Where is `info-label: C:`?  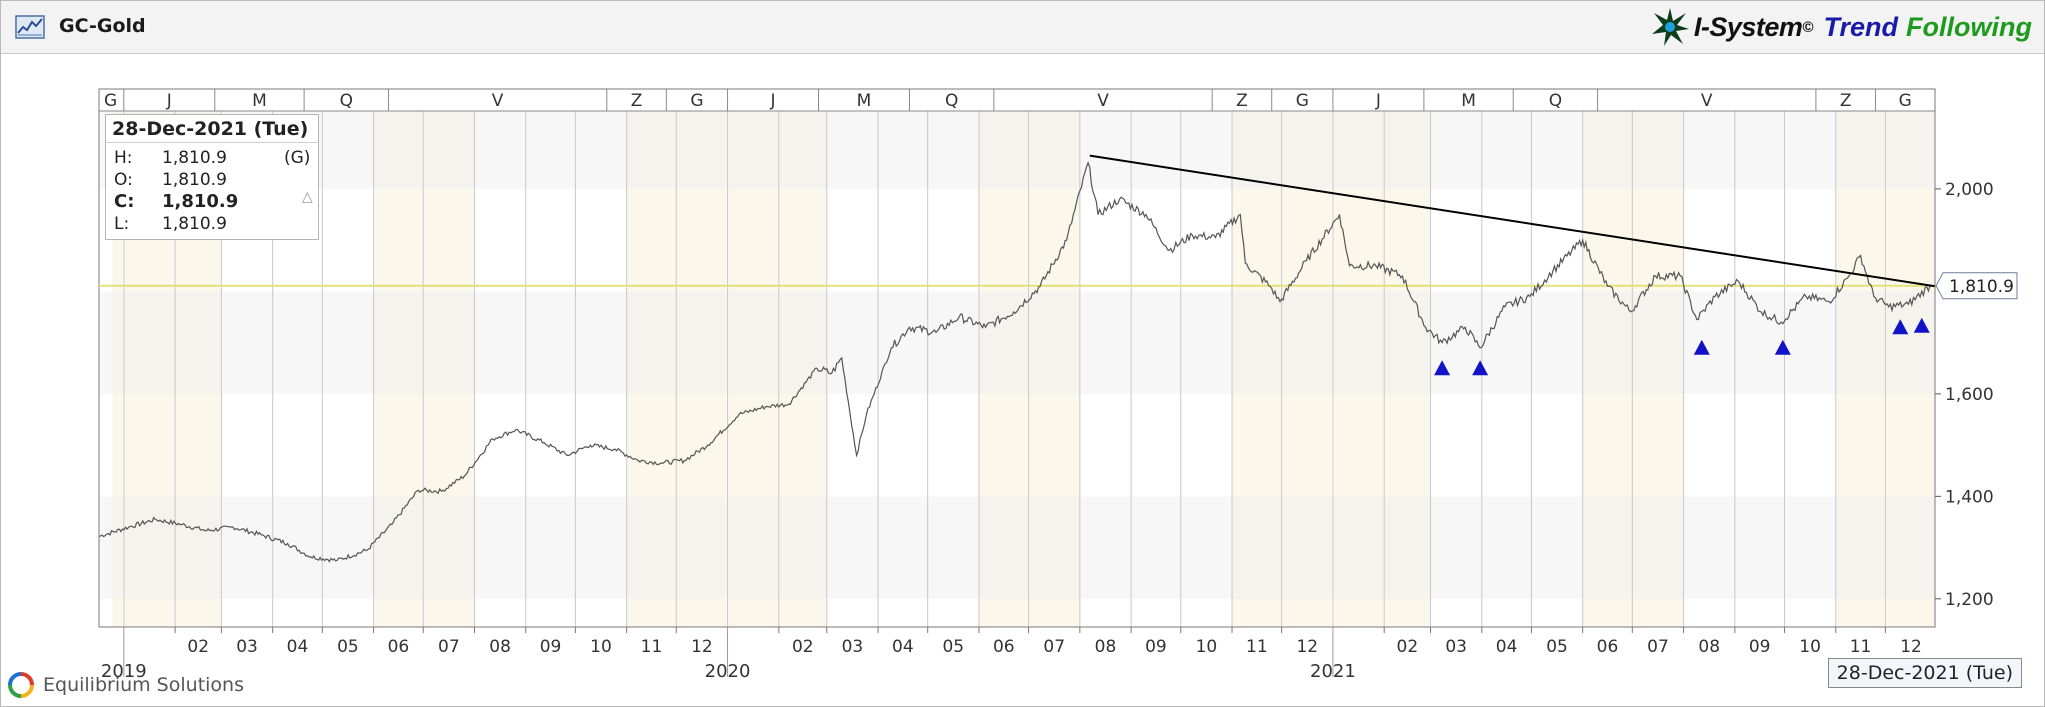
info-label: C: is located at coordinates (124, 201).